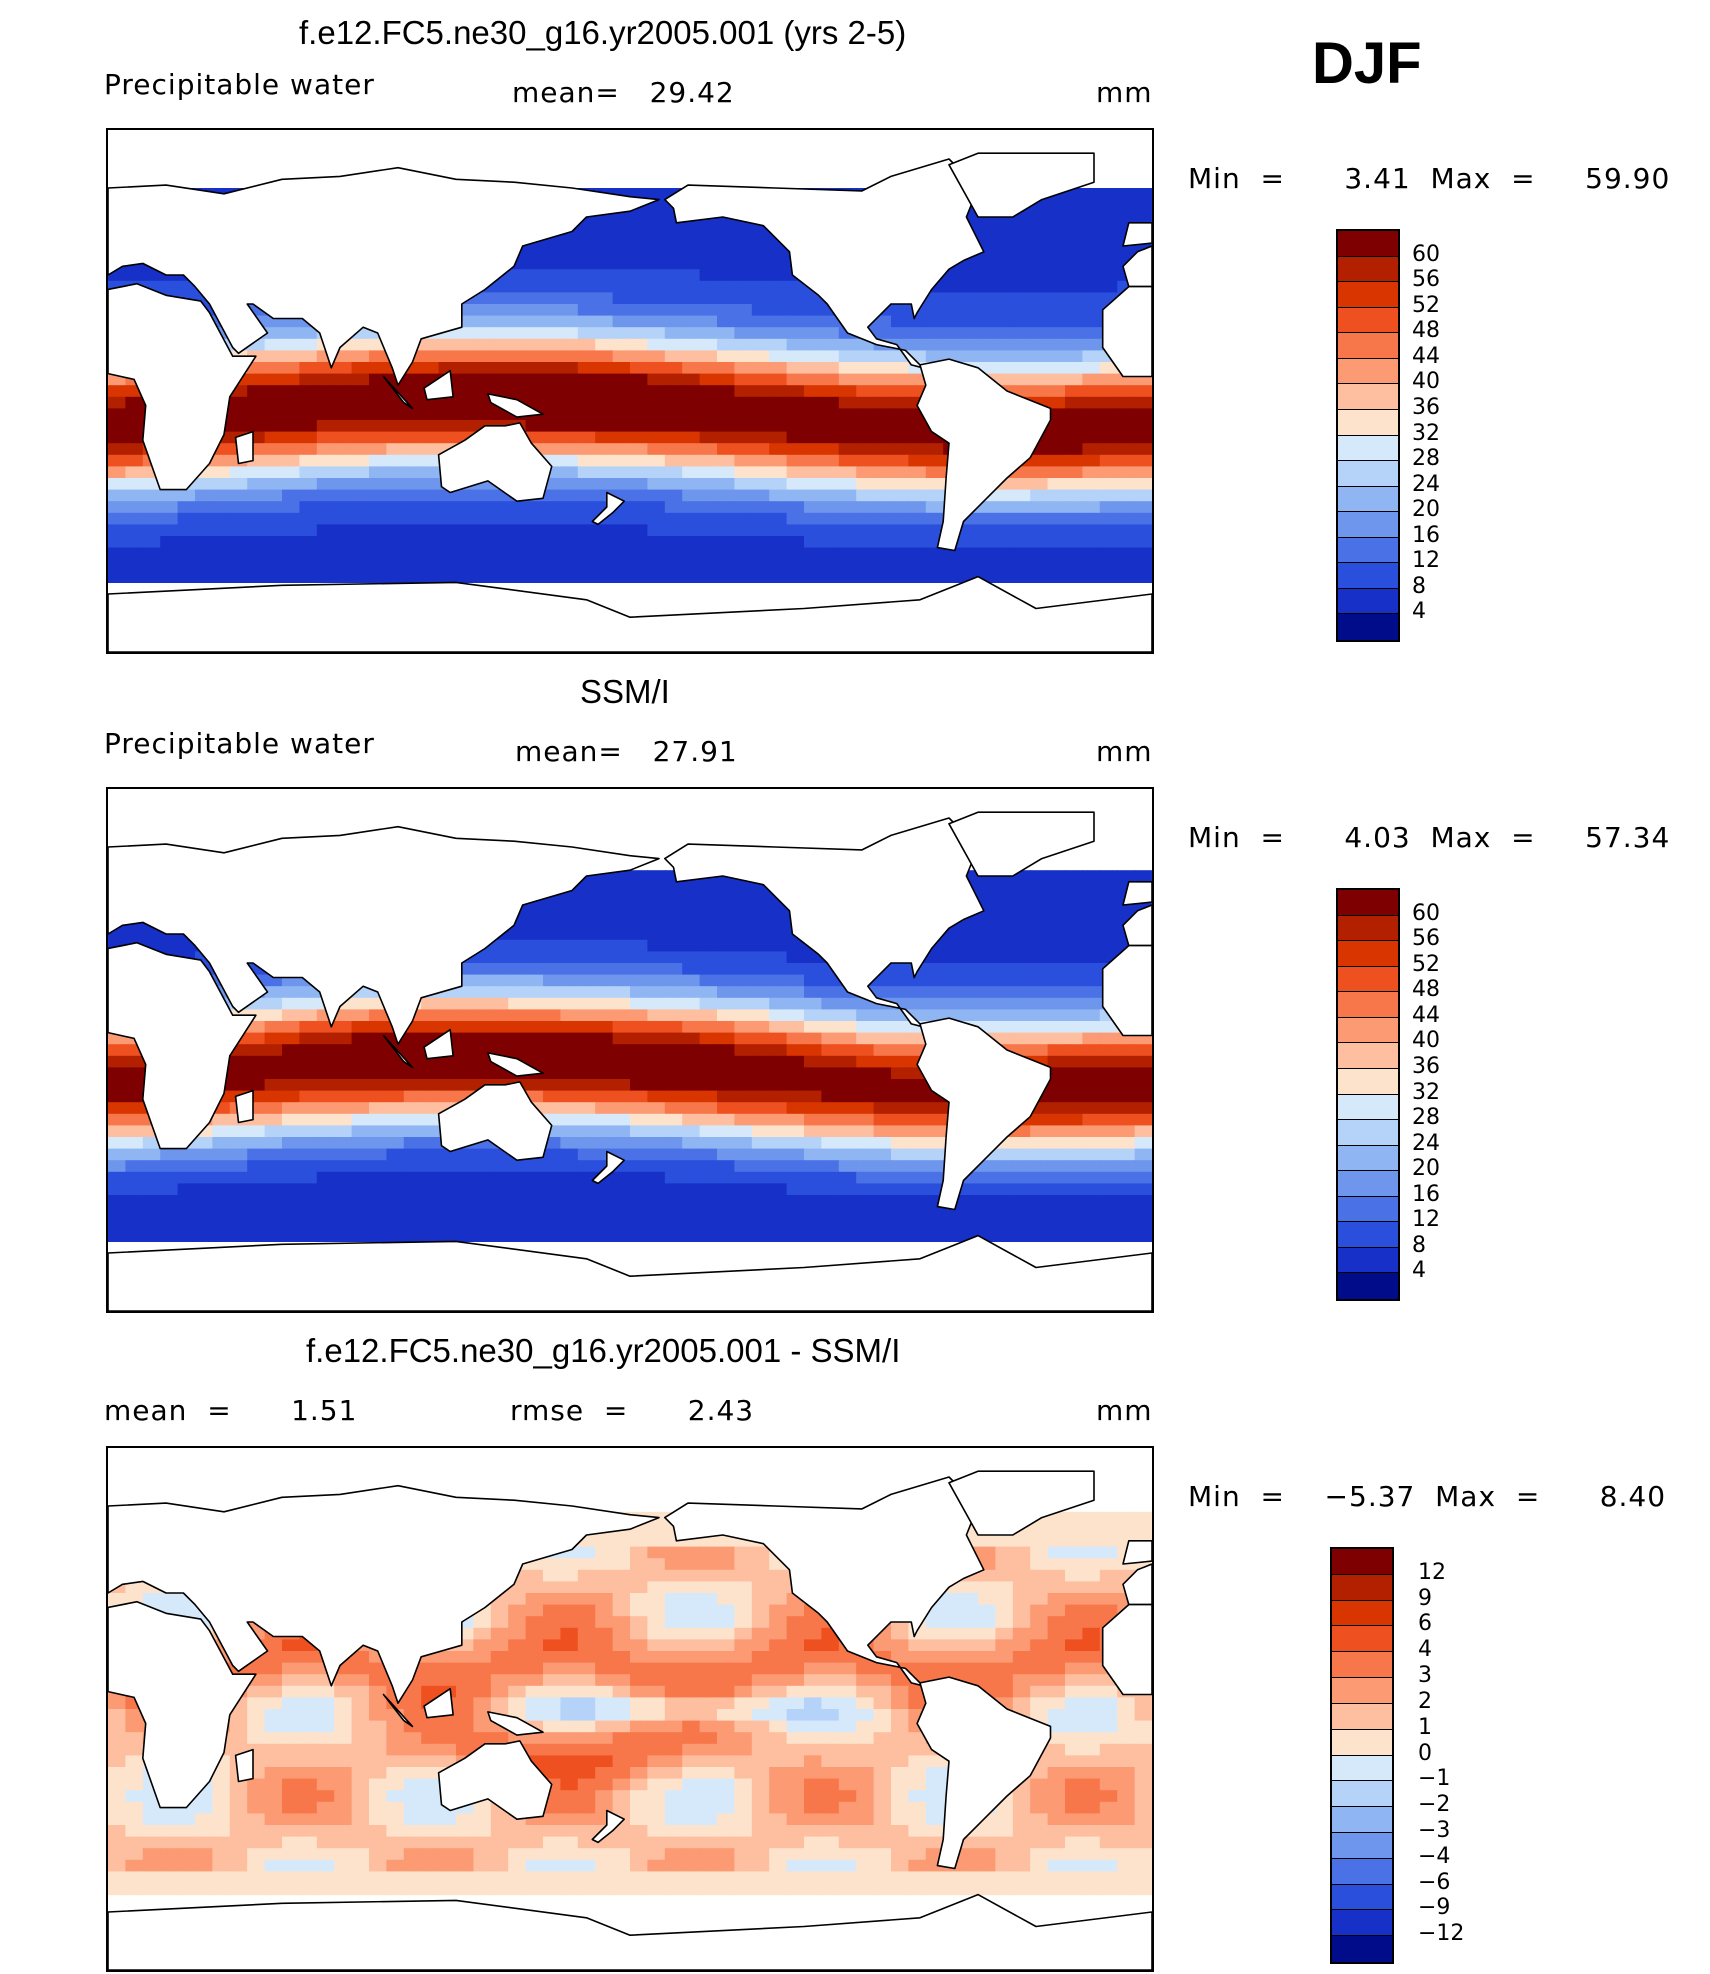 This screenshot has height=1974, width=1710. I want to click on colorbar-tick-label: 56, so click(1426, 939).